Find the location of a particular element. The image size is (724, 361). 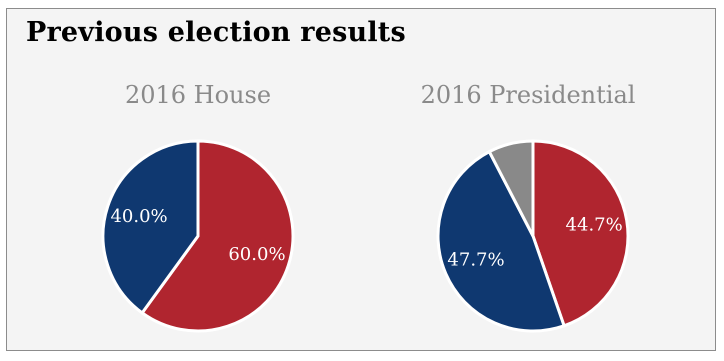

pie-slice-label-0-0: 60.0% is located at coordinates (256, 254).